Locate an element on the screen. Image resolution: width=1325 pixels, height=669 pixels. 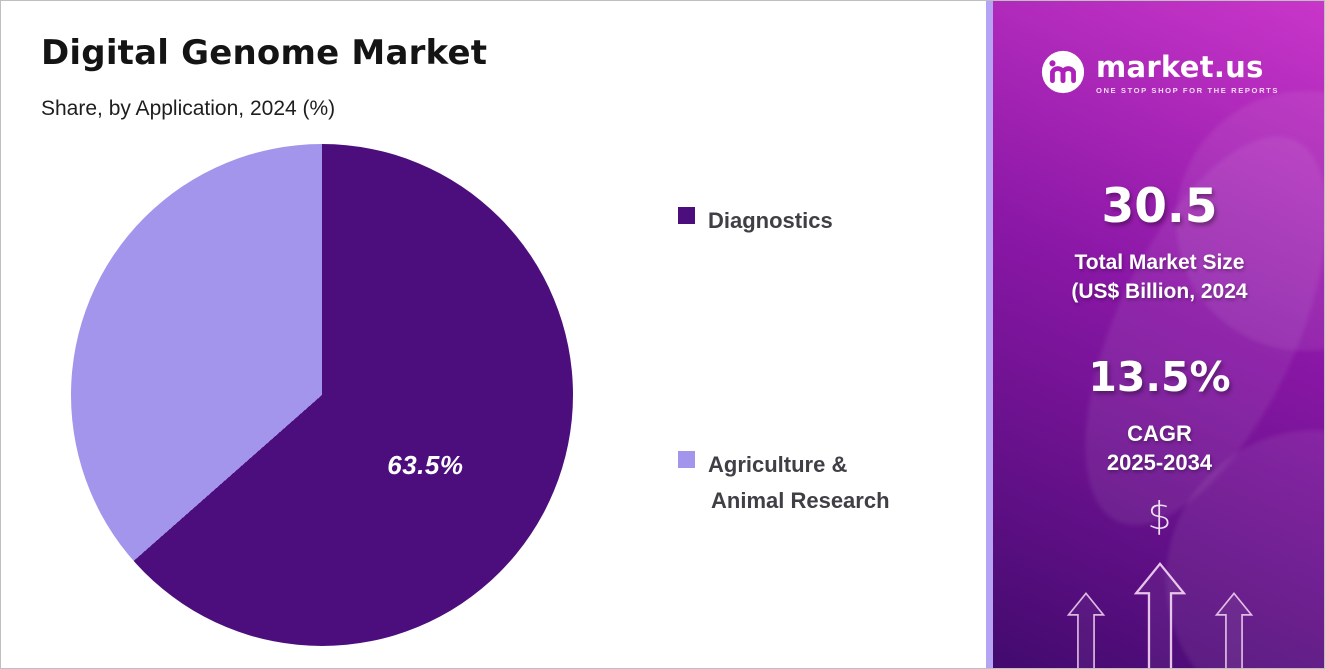
legend-swatch-agriculture is located at coordinates (686, 459).